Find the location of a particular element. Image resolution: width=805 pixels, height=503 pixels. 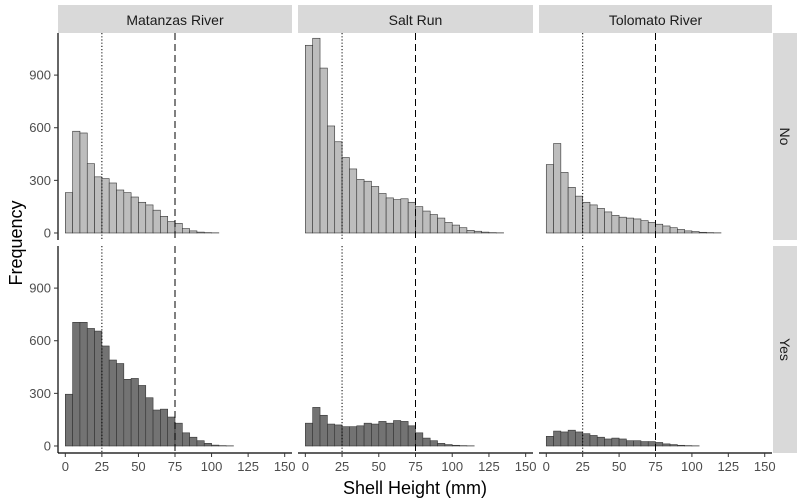

strip-no is located at coordinates (785, 136).